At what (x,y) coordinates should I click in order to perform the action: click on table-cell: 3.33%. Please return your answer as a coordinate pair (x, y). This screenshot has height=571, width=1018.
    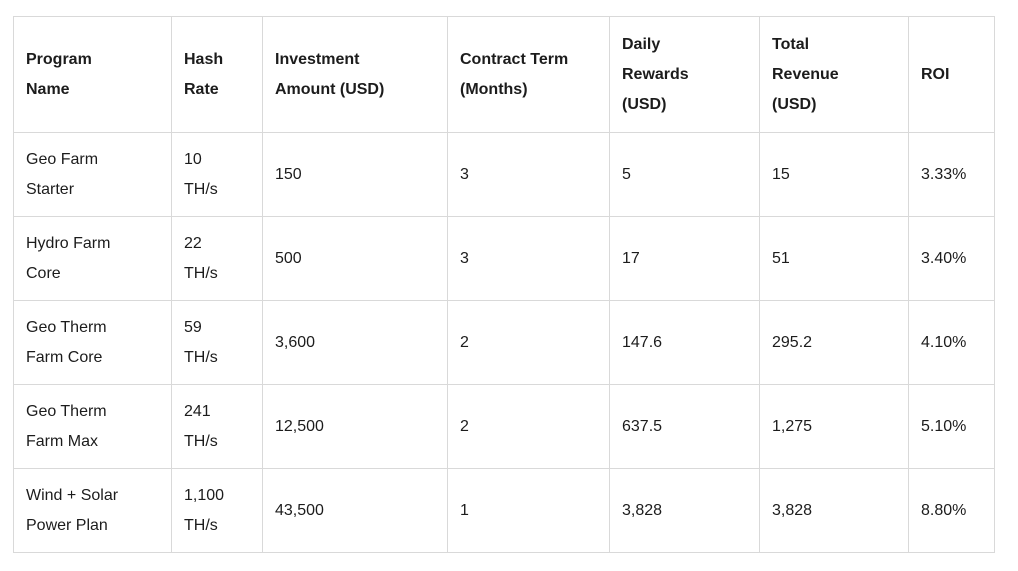
    Looking at the image, I should click on (951, 174).